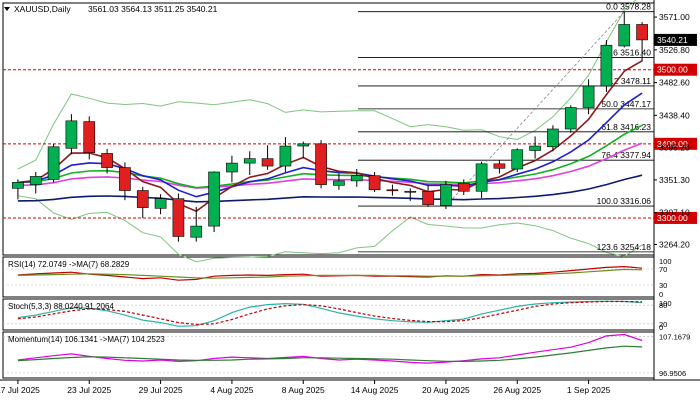 This screenshot has width=700, height=400. I want to click on rsi-tick-label: 0, so click(661, 294).